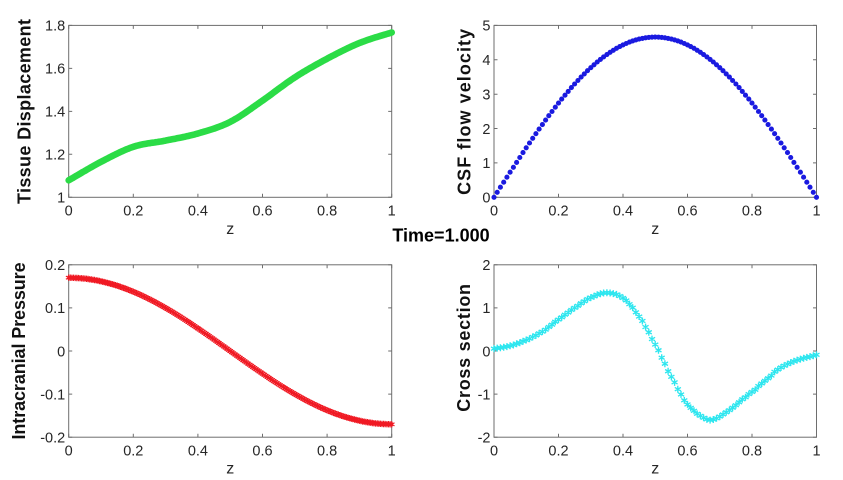 This screenshot has width=843, height=480. Describe the element at coordinates (52, 395) in the screenshot. I see `svg-text: -0.1` at that location.